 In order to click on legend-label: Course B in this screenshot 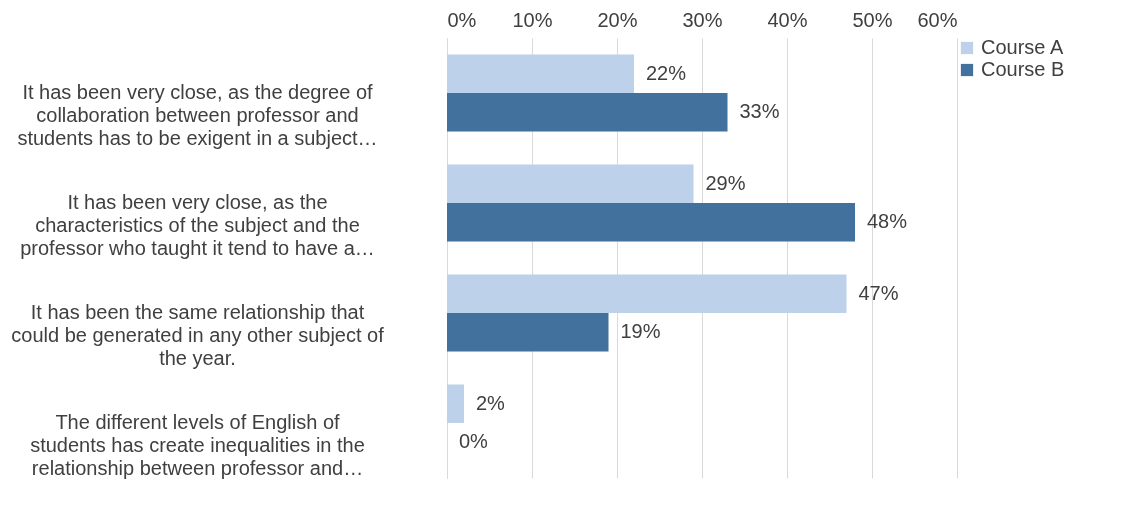, I will do `click(1023, 69)`.